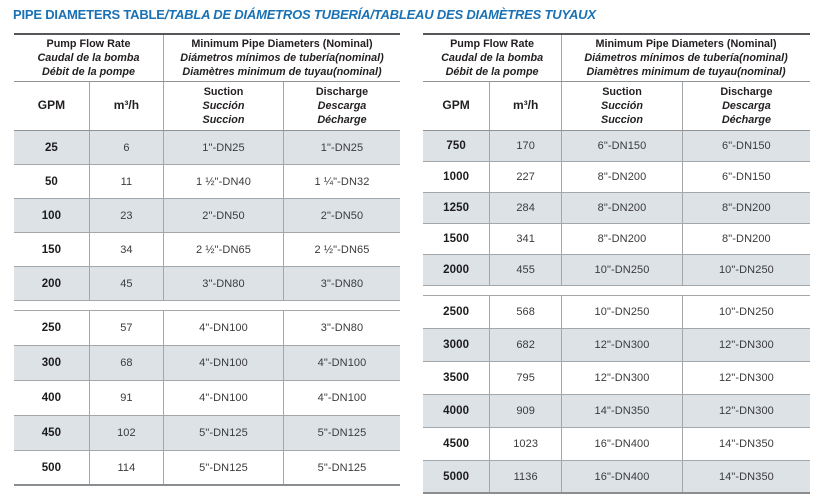 The image size is (817, 500). I want to click on table-row: 2500 568 10"-DN250 10"-DN250, so click(616, 312).